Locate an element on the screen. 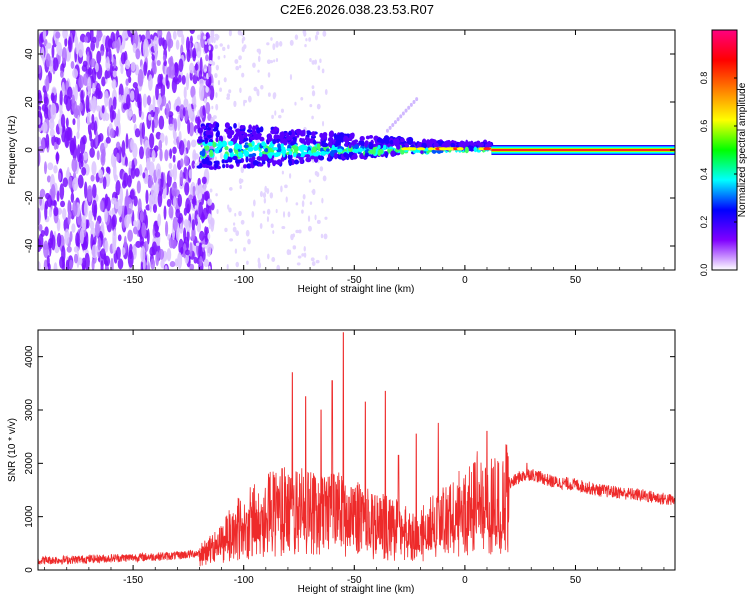 The height and width of the screenshot is (600, 750). chart-title: C2E6.2026.038.23.53.R07 is located at coordinates (357, 9).